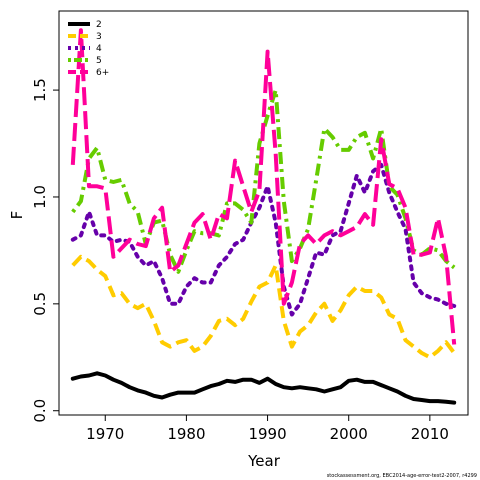 The image size is (480, 480). I want to click on legend-label-2: 2, so click(99, 25).